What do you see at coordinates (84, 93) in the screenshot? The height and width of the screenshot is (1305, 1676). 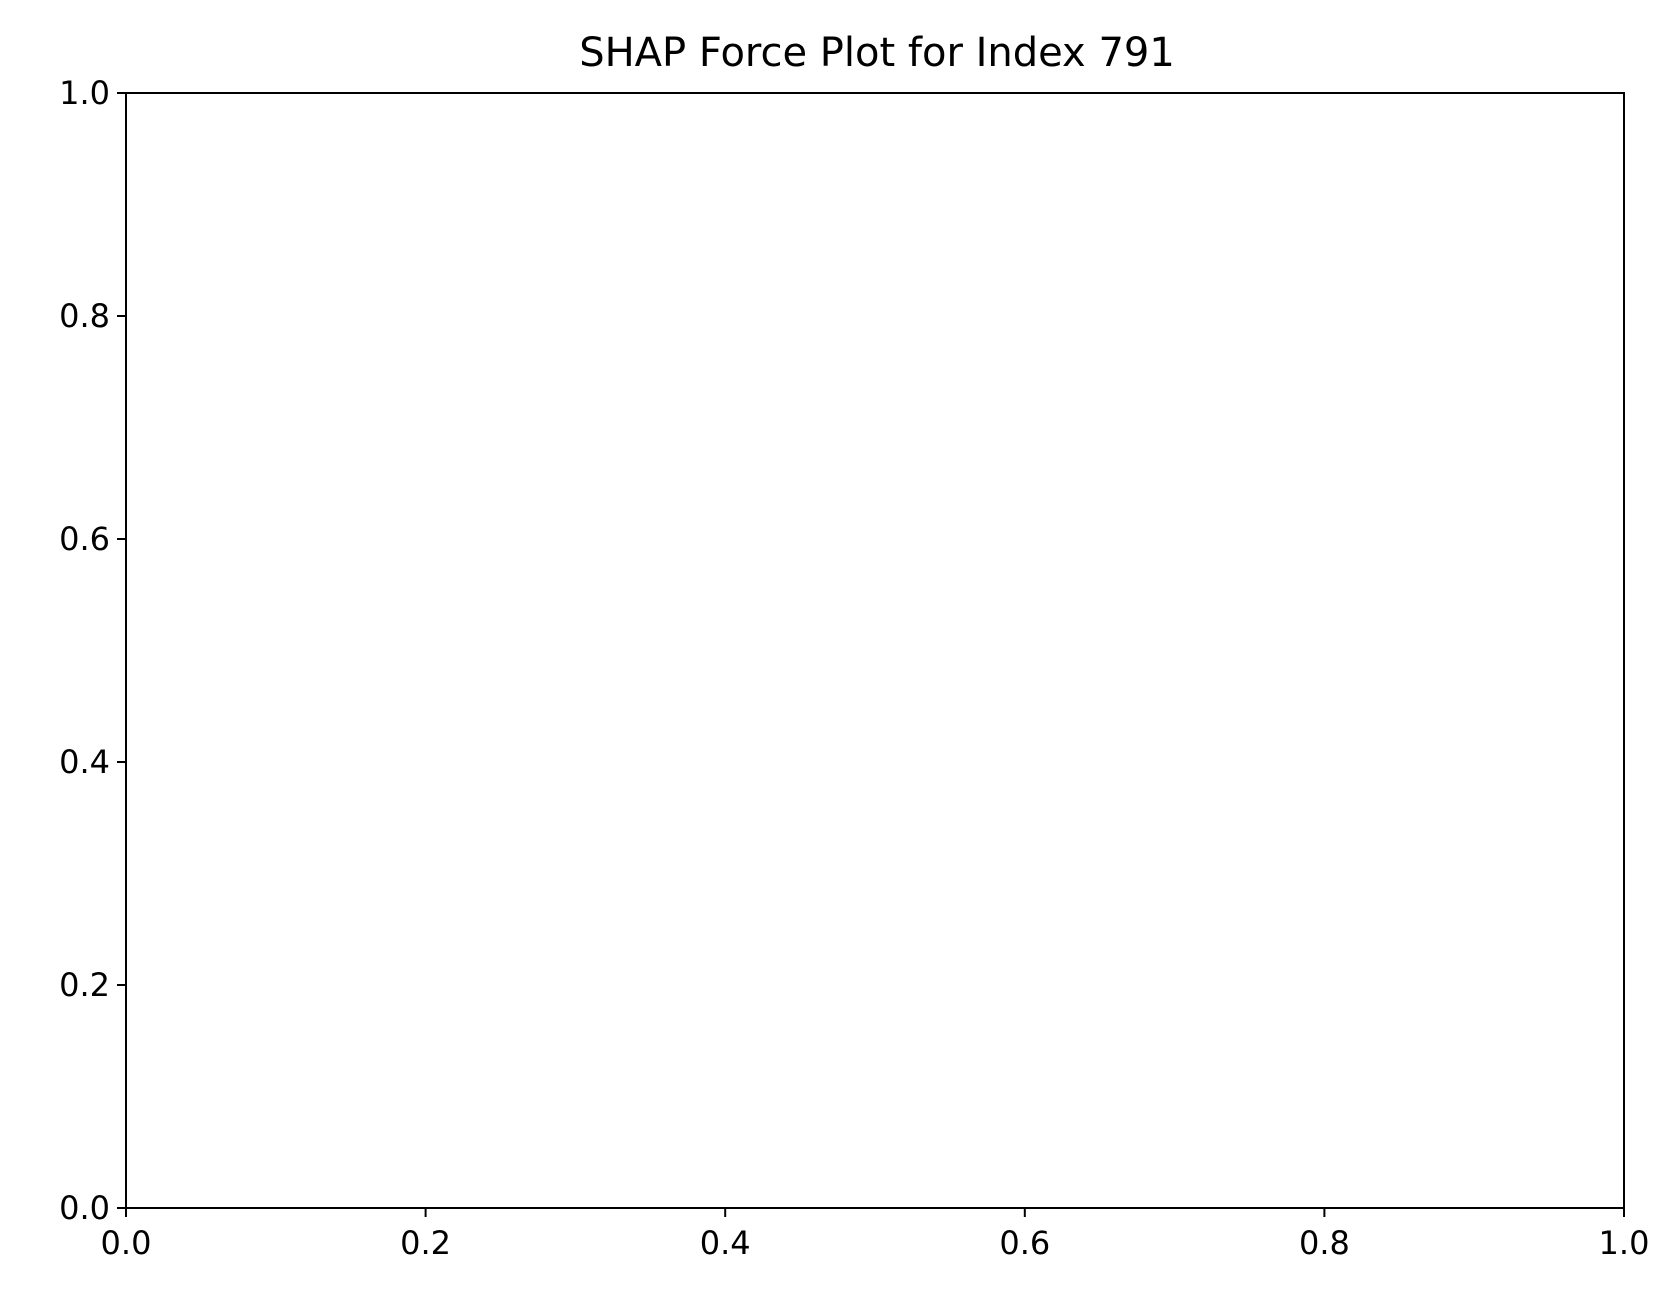 I see `y-tick-label: 1.0` at bounding box center [84, 93].